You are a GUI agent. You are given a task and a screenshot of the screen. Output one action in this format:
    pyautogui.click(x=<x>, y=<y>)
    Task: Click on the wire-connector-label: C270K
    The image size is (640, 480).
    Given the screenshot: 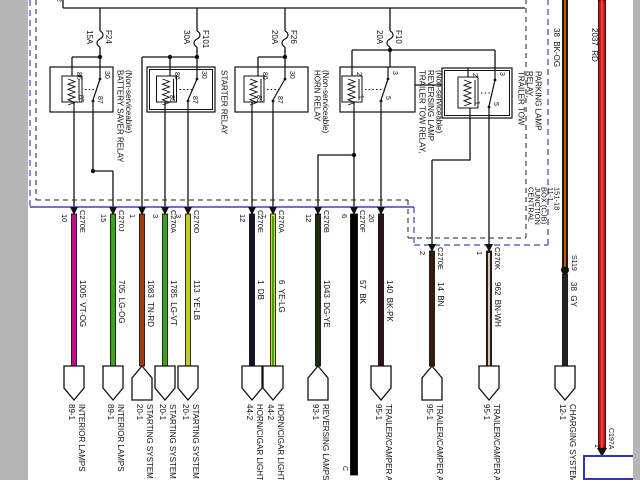 What is the action you would take?
    pyautogui.click(x=497, y=258)
    